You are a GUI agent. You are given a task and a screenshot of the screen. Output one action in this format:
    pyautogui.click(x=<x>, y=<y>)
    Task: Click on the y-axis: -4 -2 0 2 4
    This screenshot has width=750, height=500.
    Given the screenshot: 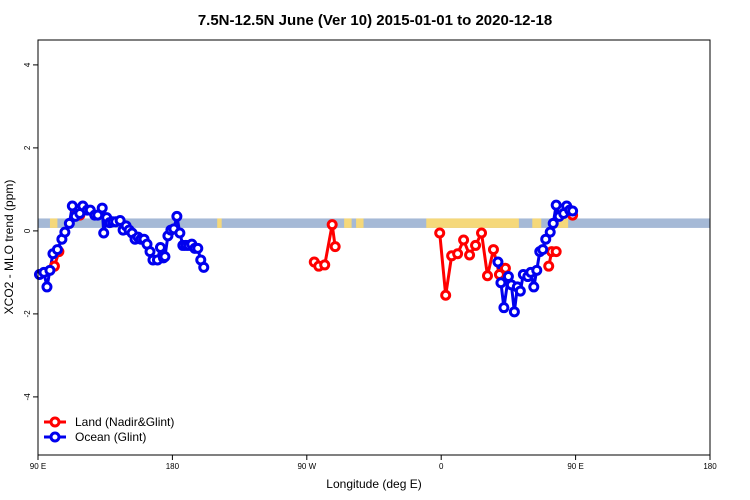 What is the action you would take?
    pyautogui.click(x=30, y=231)
    